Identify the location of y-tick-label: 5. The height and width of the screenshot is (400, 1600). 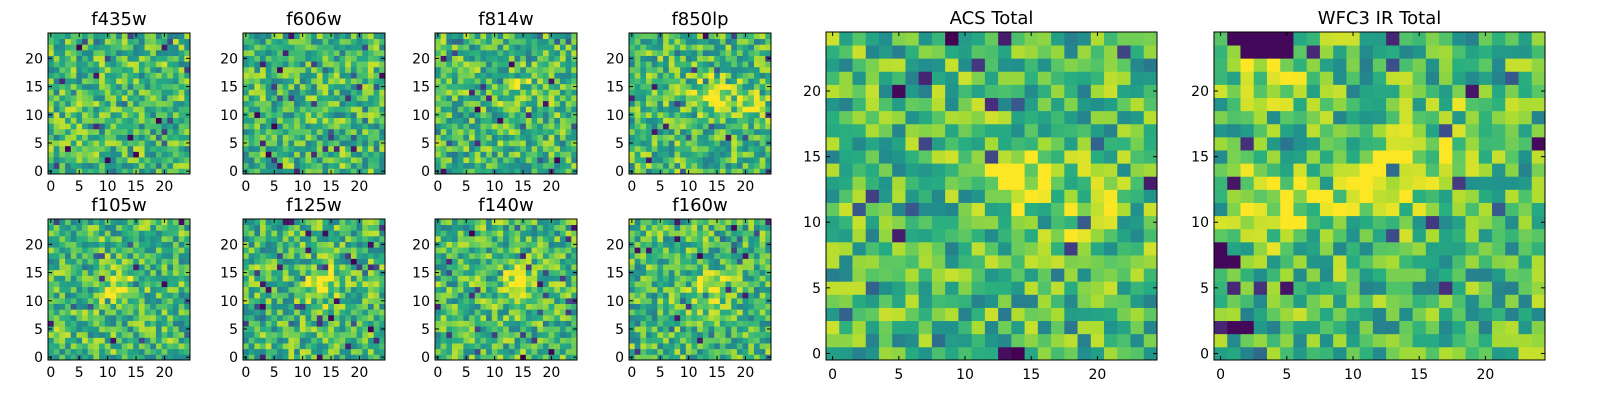
(38, 330).